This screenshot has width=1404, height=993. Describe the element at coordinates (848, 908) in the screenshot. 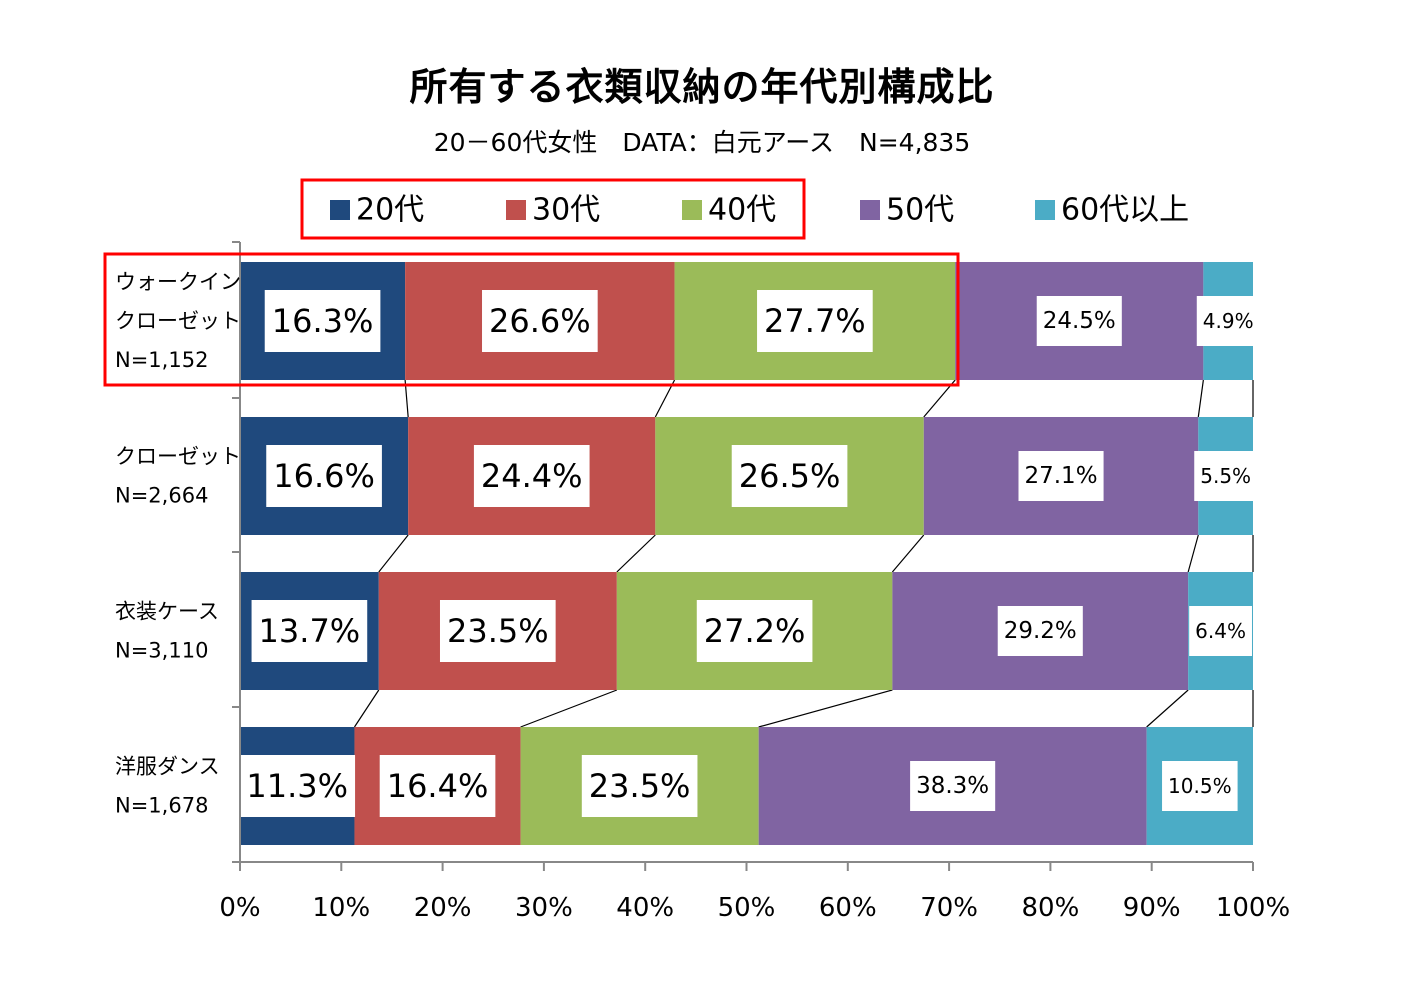

I see `x-tick-label: 60%` at that location.